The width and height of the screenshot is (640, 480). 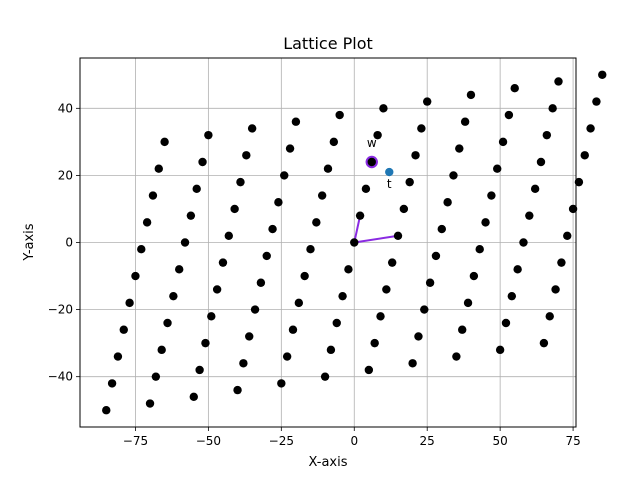 What do you see at coordinates (379, 163) in the screenshot?
I see `highlighted-points: wt` at bounding box center [379, 163].